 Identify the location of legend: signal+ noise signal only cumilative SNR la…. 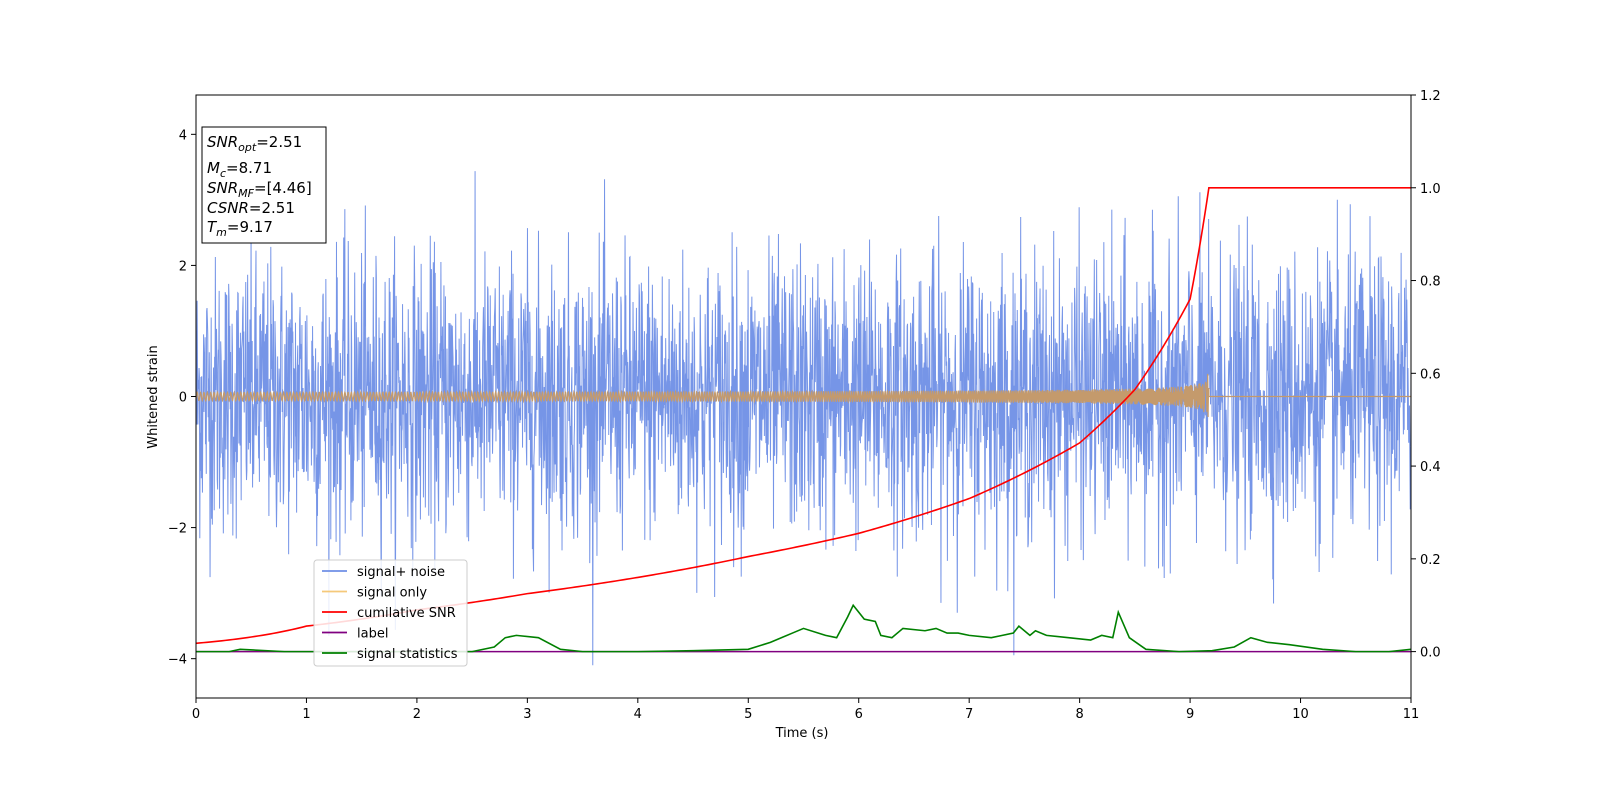
(390, 613).